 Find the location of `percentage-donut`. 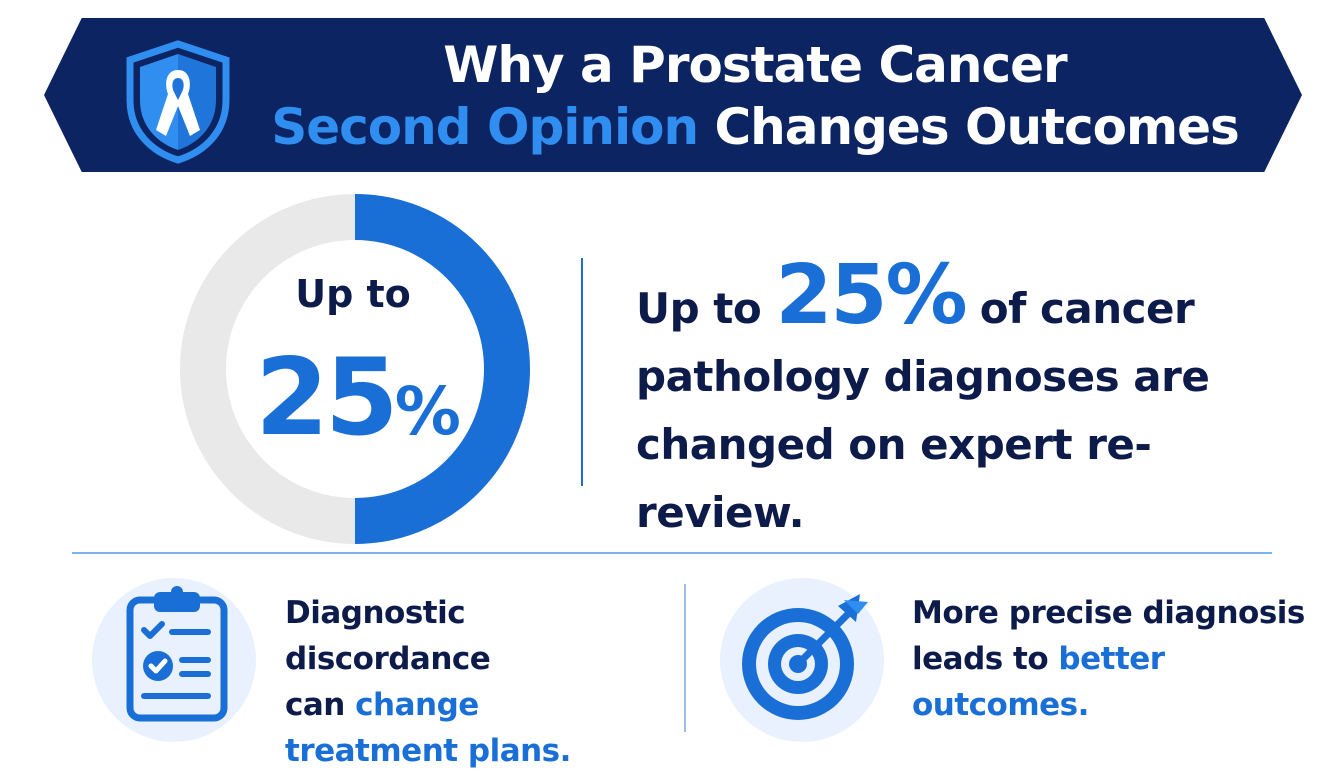

percentage-donut is located at coordinates (355, 369).